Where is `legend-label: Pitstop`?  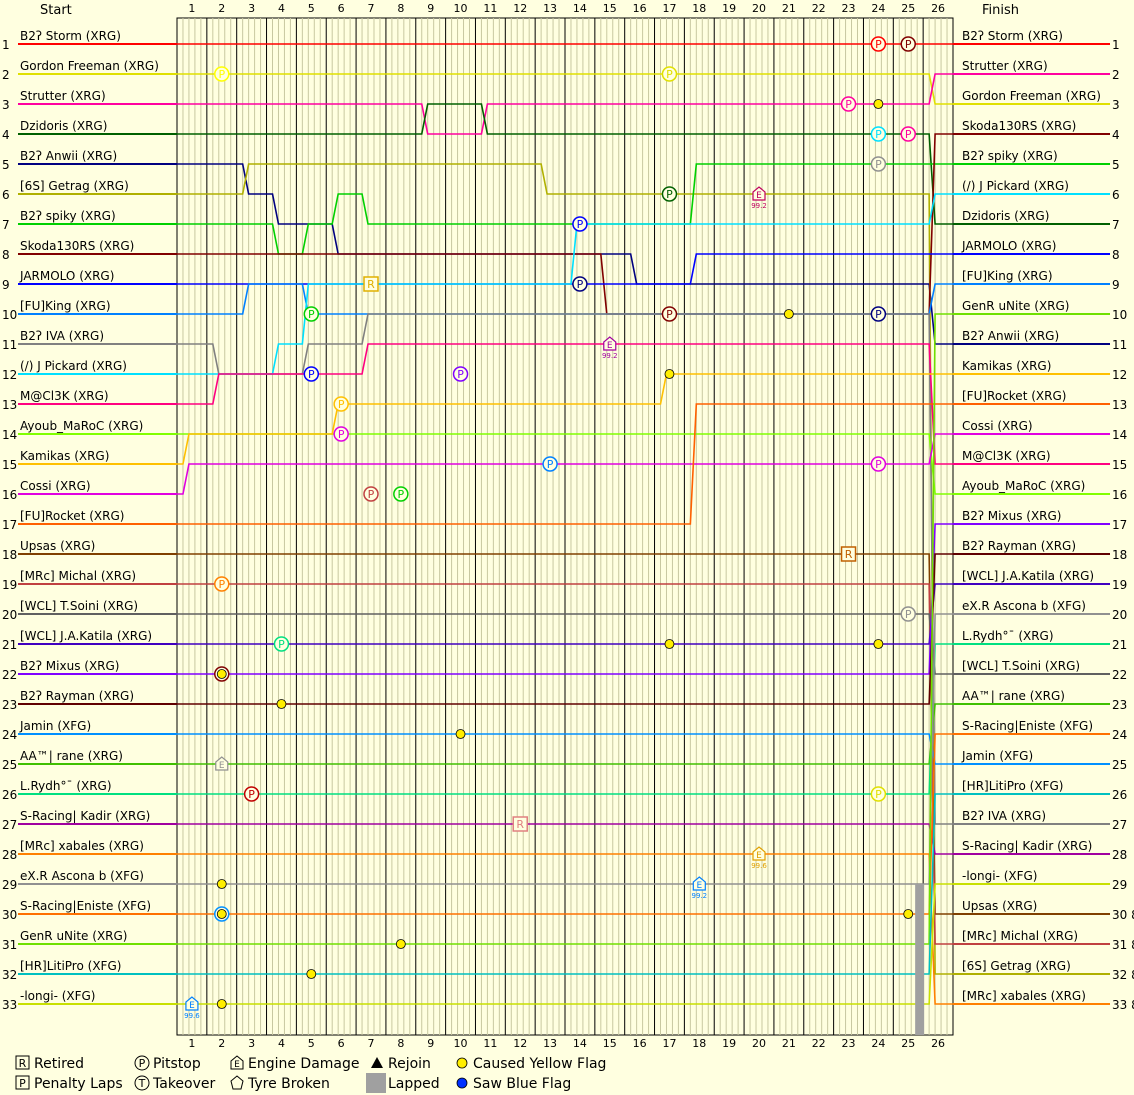 legend-label: Pitstop is located at coordinates (177, 1064).